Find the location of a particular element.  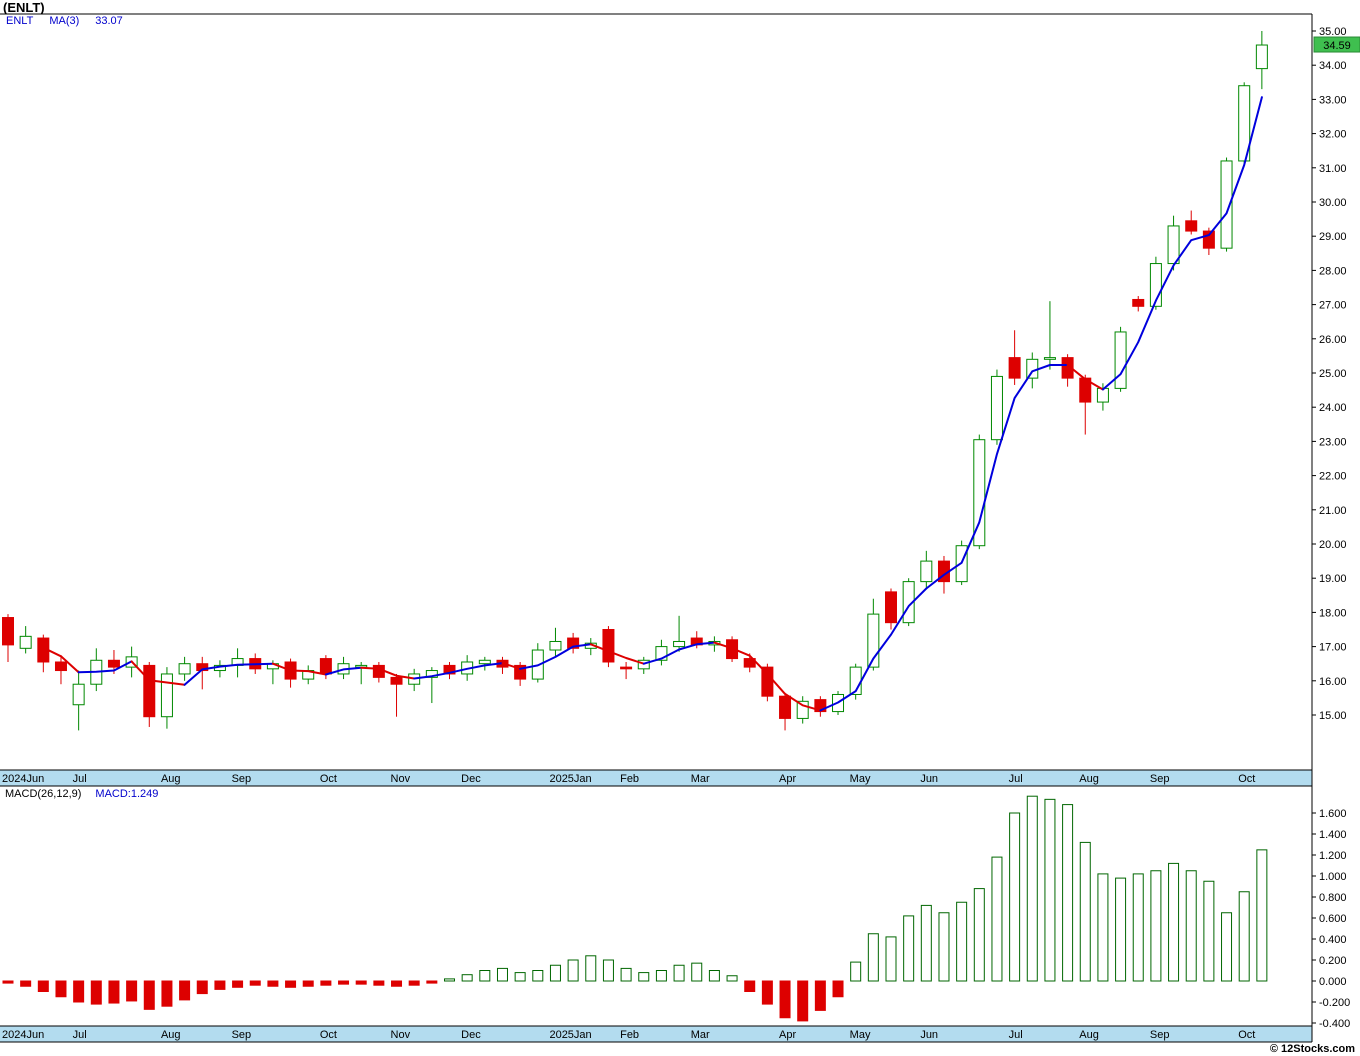

price-axis-label: 18.00 is located at coordinates (1333, 613).